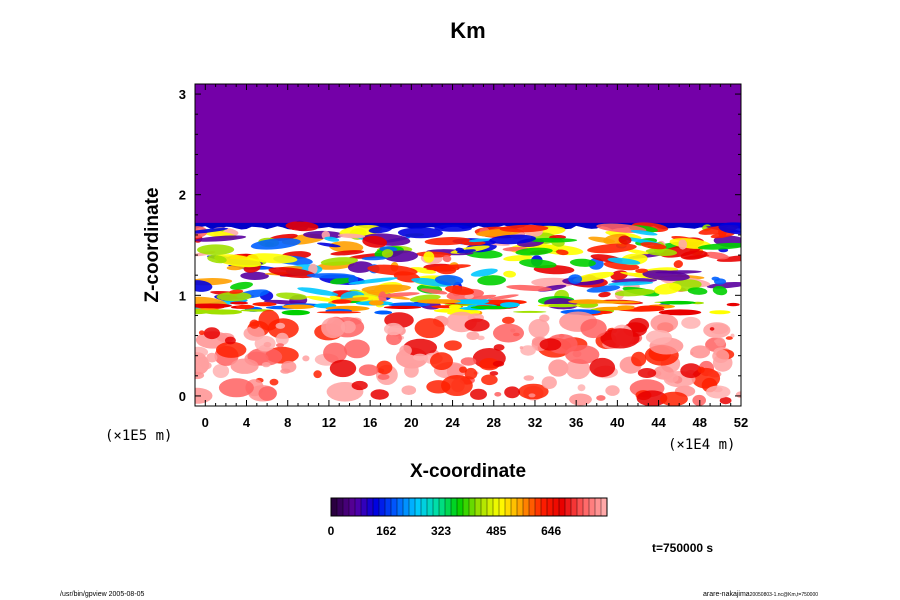 This screenshot has height=600, width=900. Describe the element at coordinates (102, 594) in the screenshot. I see `footer-left: /usr/bin/gpview 2005-08-05` at that location.